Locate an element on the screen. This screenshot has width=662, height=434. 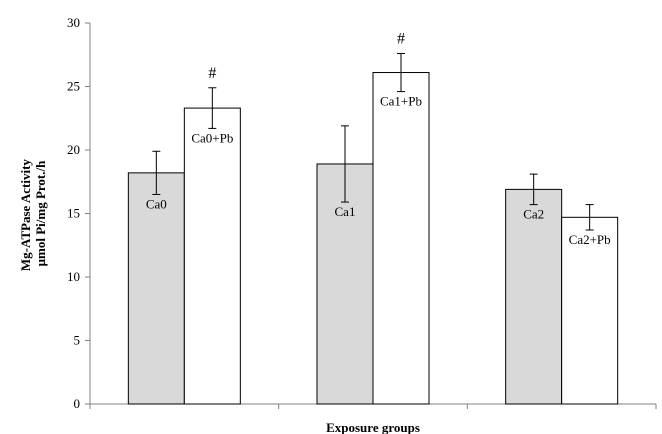
bar-label: Ca1 is located at coordinates (345, 211).